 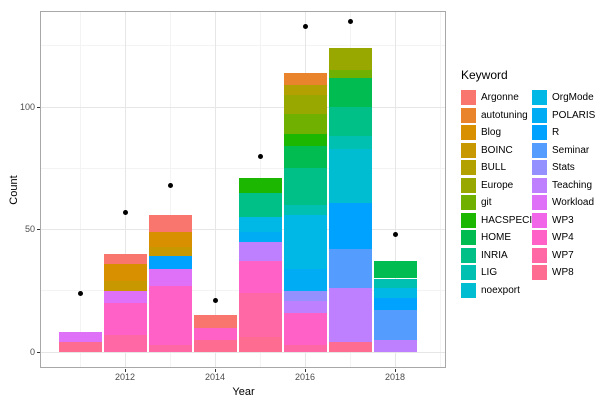 What do you see at coordinates (500, 290) in the screenshot?
I see `legend-label: noexport` at bounding box center [500, 290].